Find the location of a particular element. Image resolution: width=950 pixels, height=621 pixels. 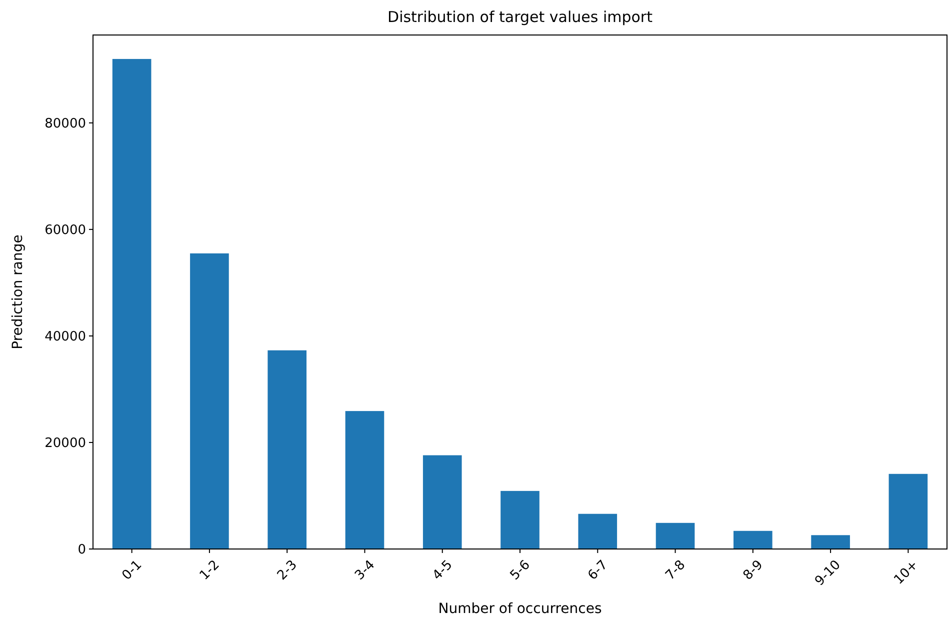

chart-title: Distribution of target values import is located at coordinates (520, 17).